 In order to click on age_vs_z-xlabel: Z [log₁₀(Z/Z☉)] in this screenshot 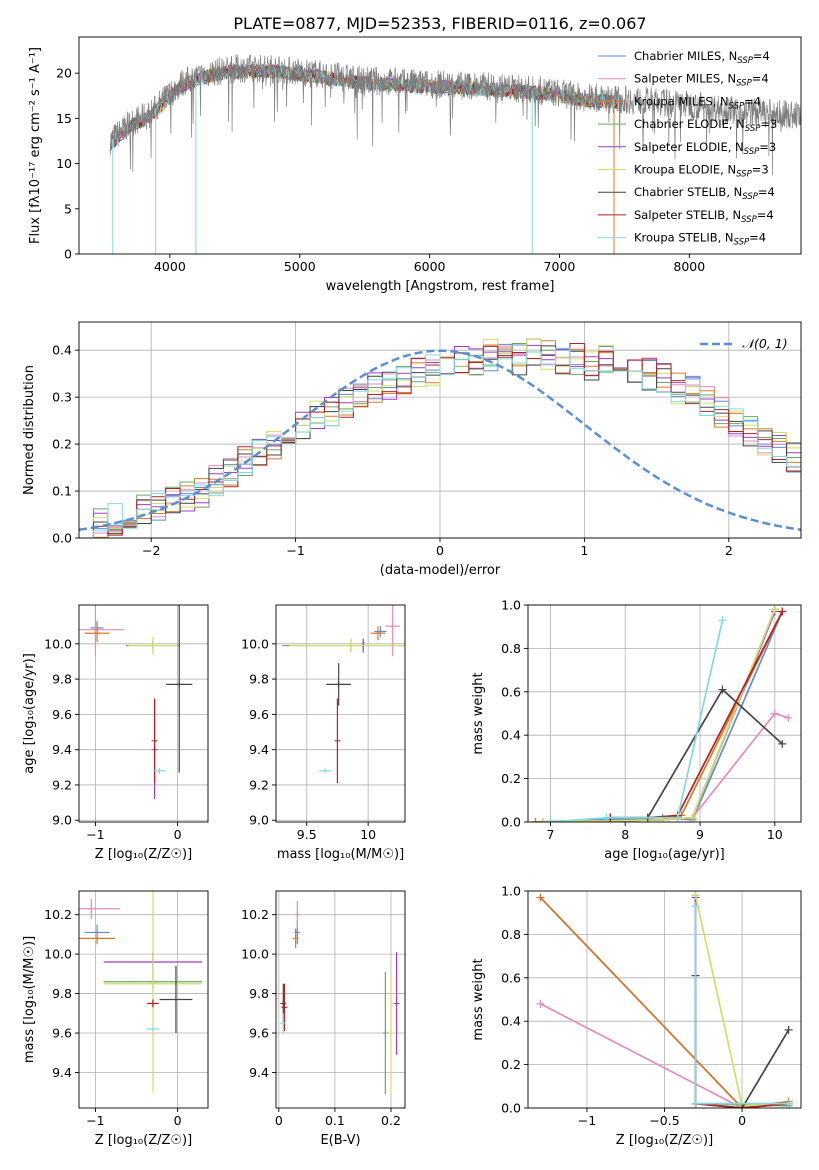, I will do `click(143, 854)`.